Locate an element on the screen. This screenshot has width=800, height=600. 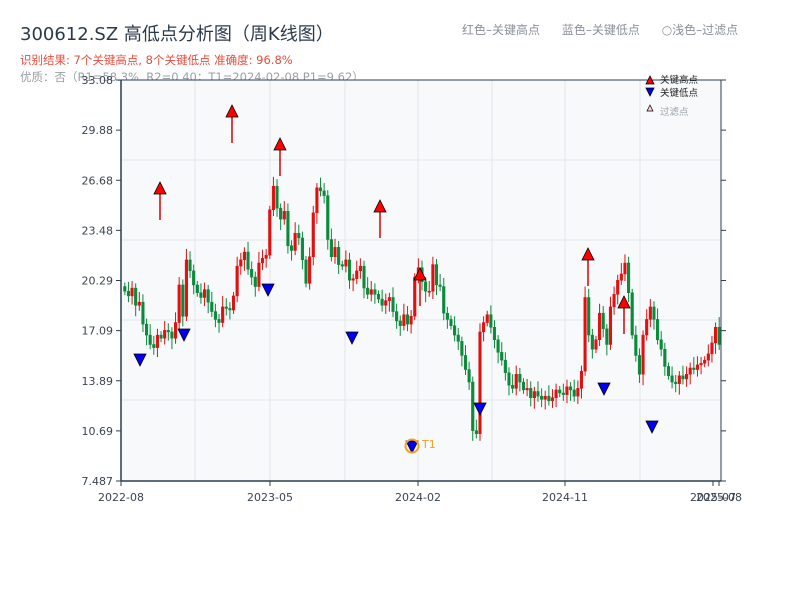
x-tick-label: 2022-08 is located at coordinates (121, 497).